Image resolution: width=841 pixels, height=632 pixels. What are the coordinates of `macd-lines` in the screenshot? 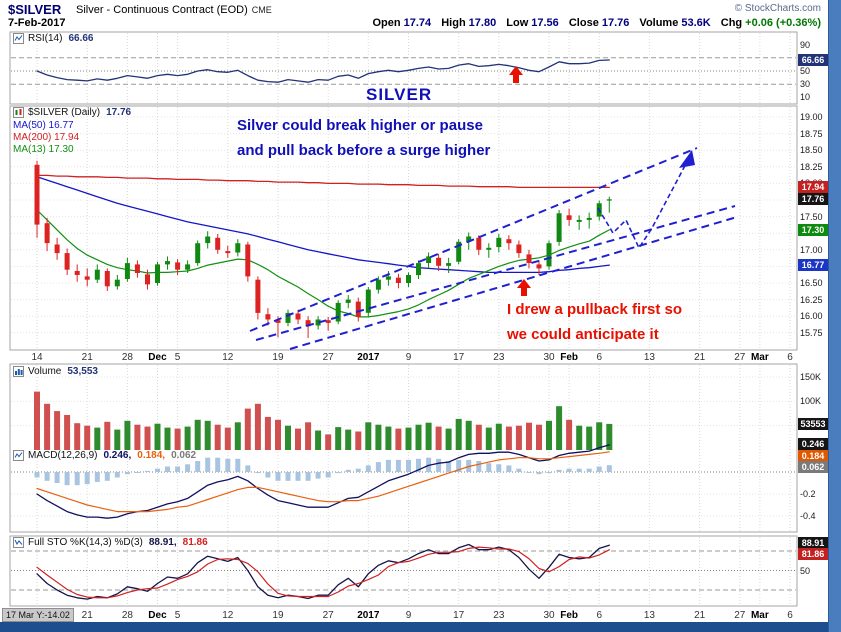 It's located at (323, 481).